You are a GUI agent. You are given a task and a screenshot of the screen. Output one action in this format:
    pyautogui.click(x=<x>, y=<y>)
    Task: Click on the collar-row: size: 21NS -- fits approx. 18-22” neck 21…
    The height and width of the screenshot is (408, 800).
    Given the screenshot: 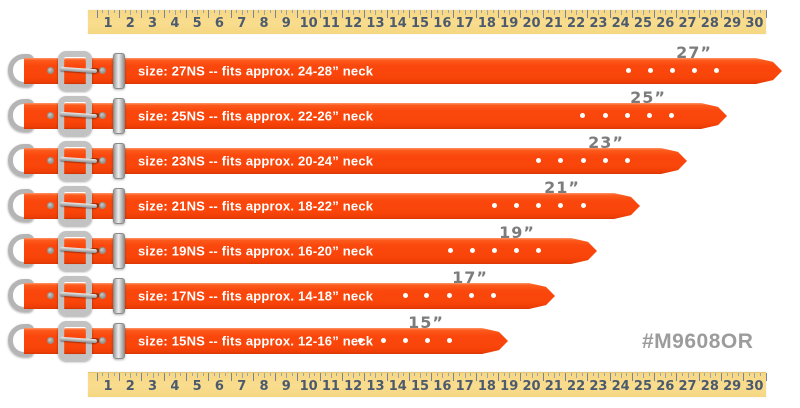 What is the action you would take?
    pyautogui.click(x=400, y=203)
    